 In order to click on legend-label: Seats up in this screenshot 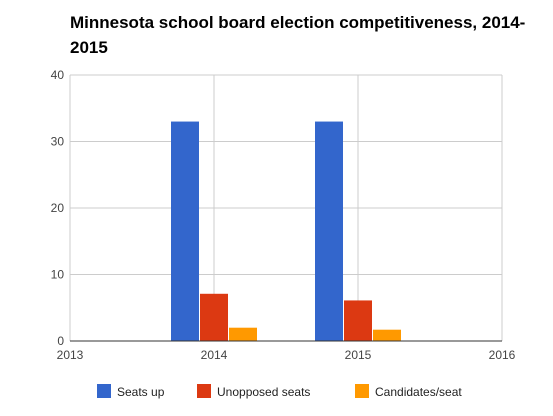, I will do `click(141, 392)`.